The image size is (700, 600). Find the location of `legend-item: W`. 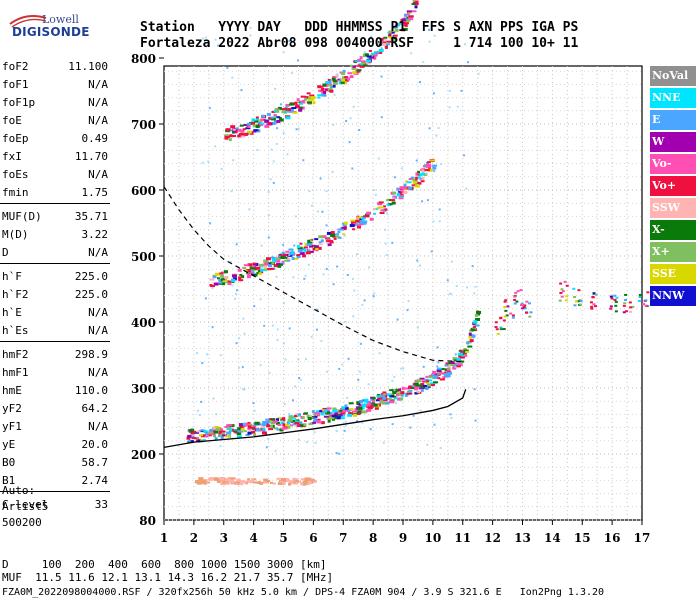

legend-item: W is located at coordinates (673, 142).